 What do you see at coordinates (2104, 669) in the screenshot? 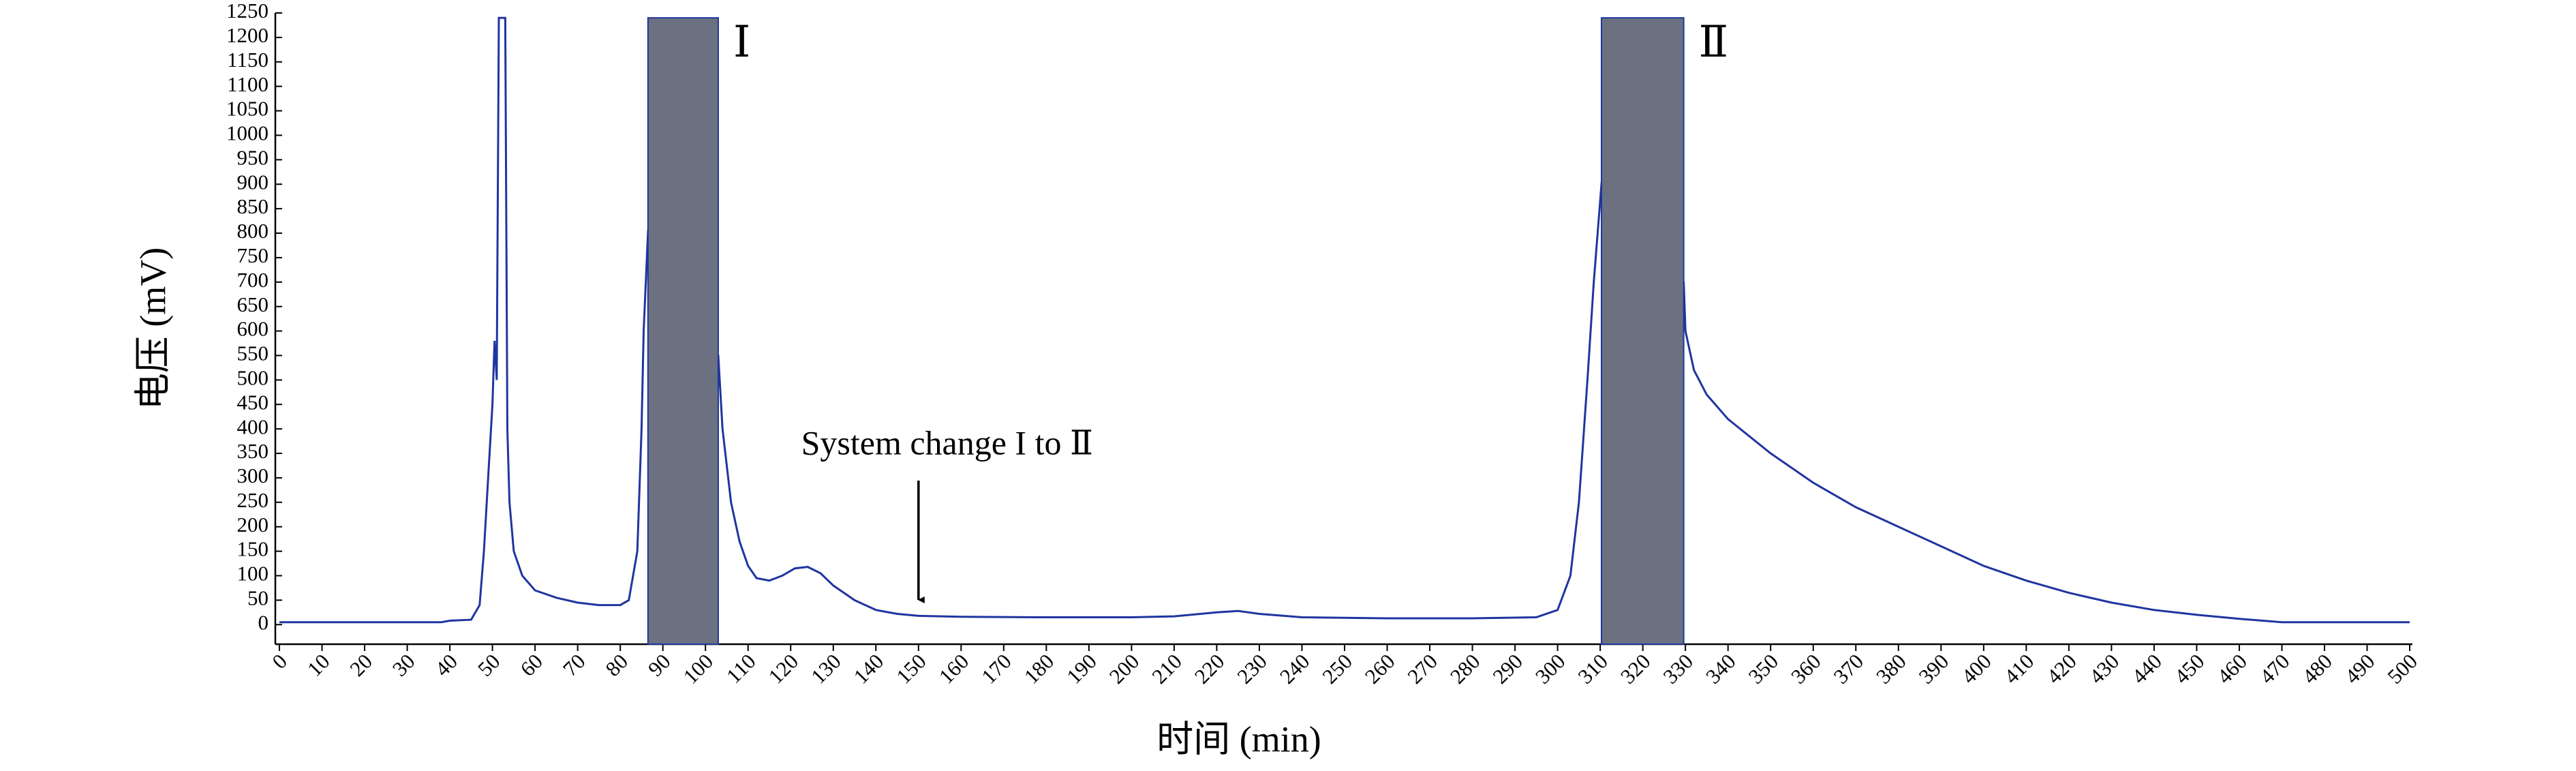
I see `x-tick-label: 430` at bounding box center [2104, 669].